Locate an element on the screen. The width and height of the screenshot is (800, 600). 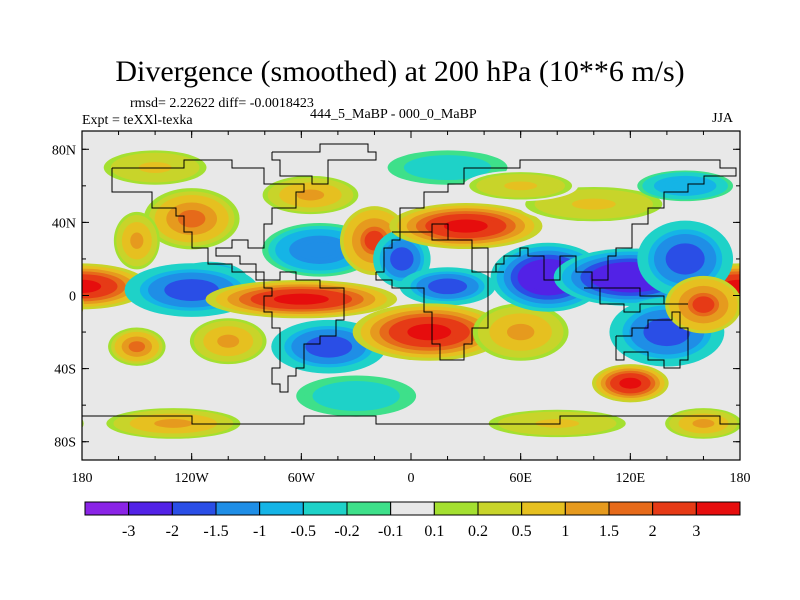
colorbar-label: -2 is located at coordinates (172, 531).